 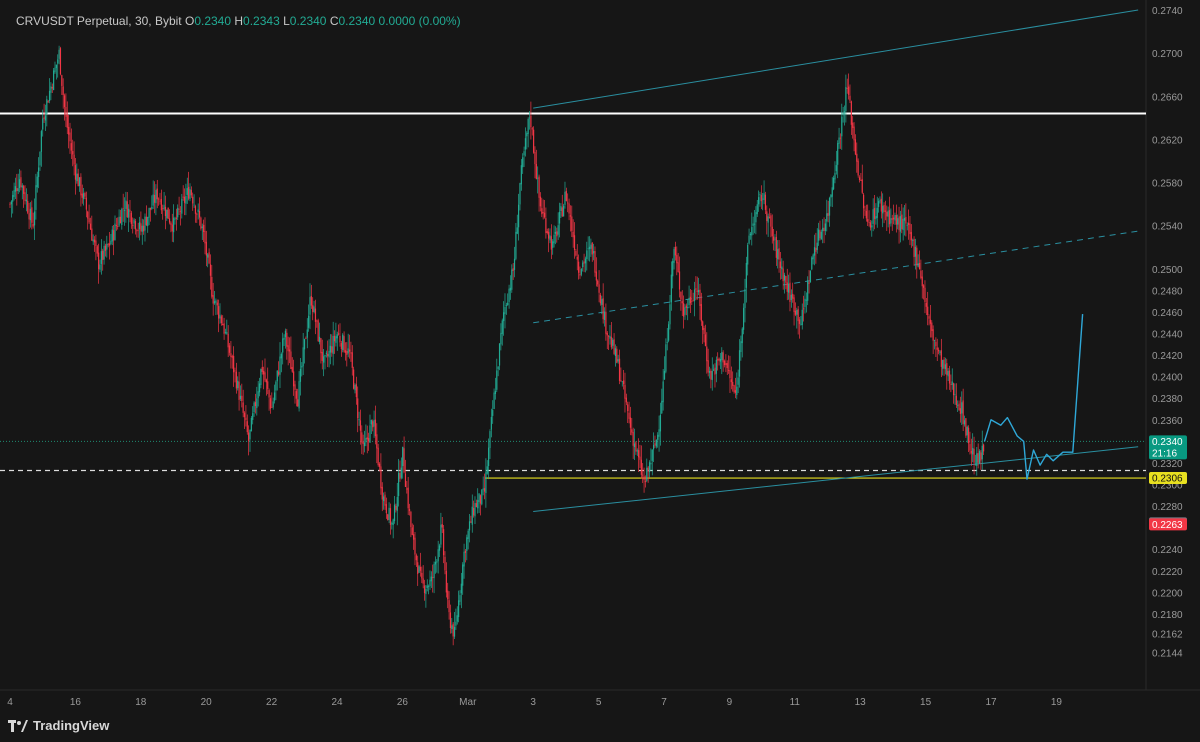 What do you see at coordinates (836, 59) in the screenshot?
I see `channel-upper-line` at bounding box center [836, 59].